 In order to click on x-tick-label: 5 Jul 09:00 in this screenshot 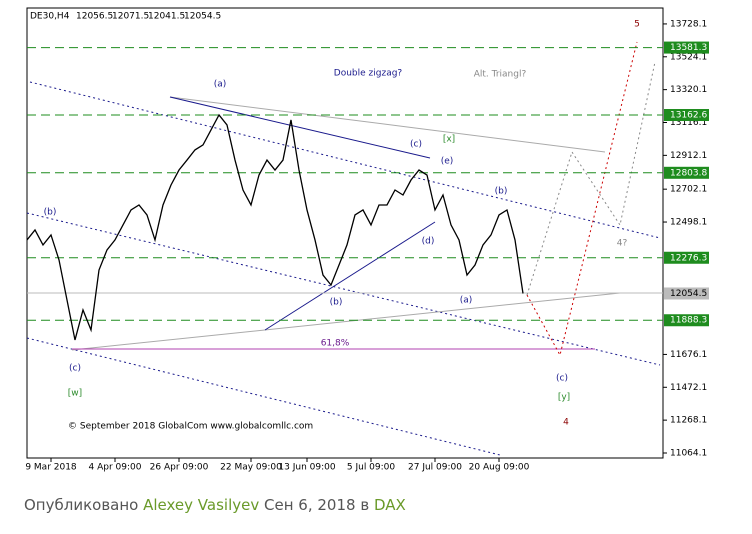, I will do `click(371, 468)`.